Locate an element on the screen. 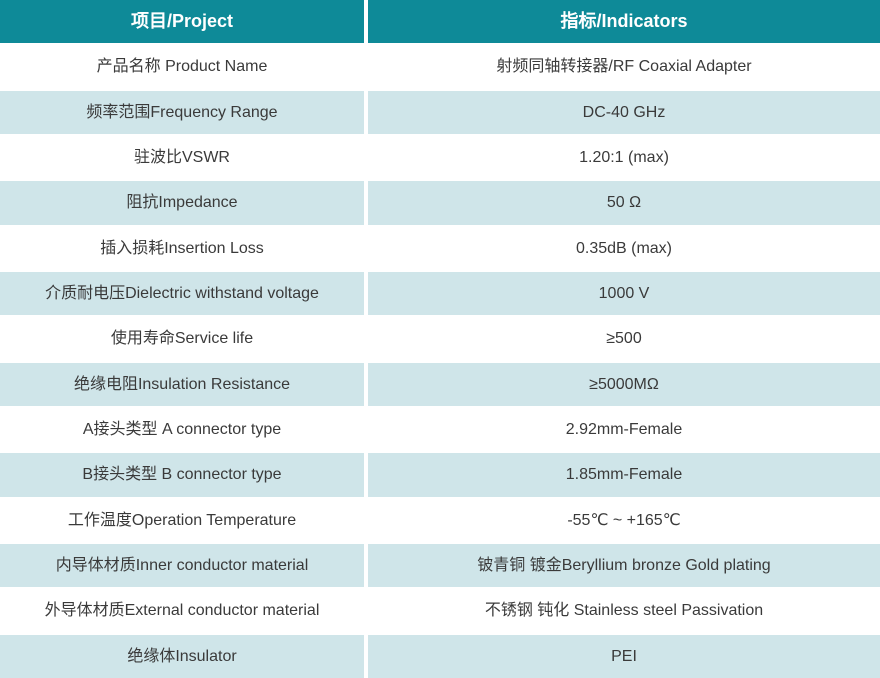  table-row-operation-temperature: 工作温度Operation Temperature -55℃ ~ +165℃ is located at coordinates (440, 521).